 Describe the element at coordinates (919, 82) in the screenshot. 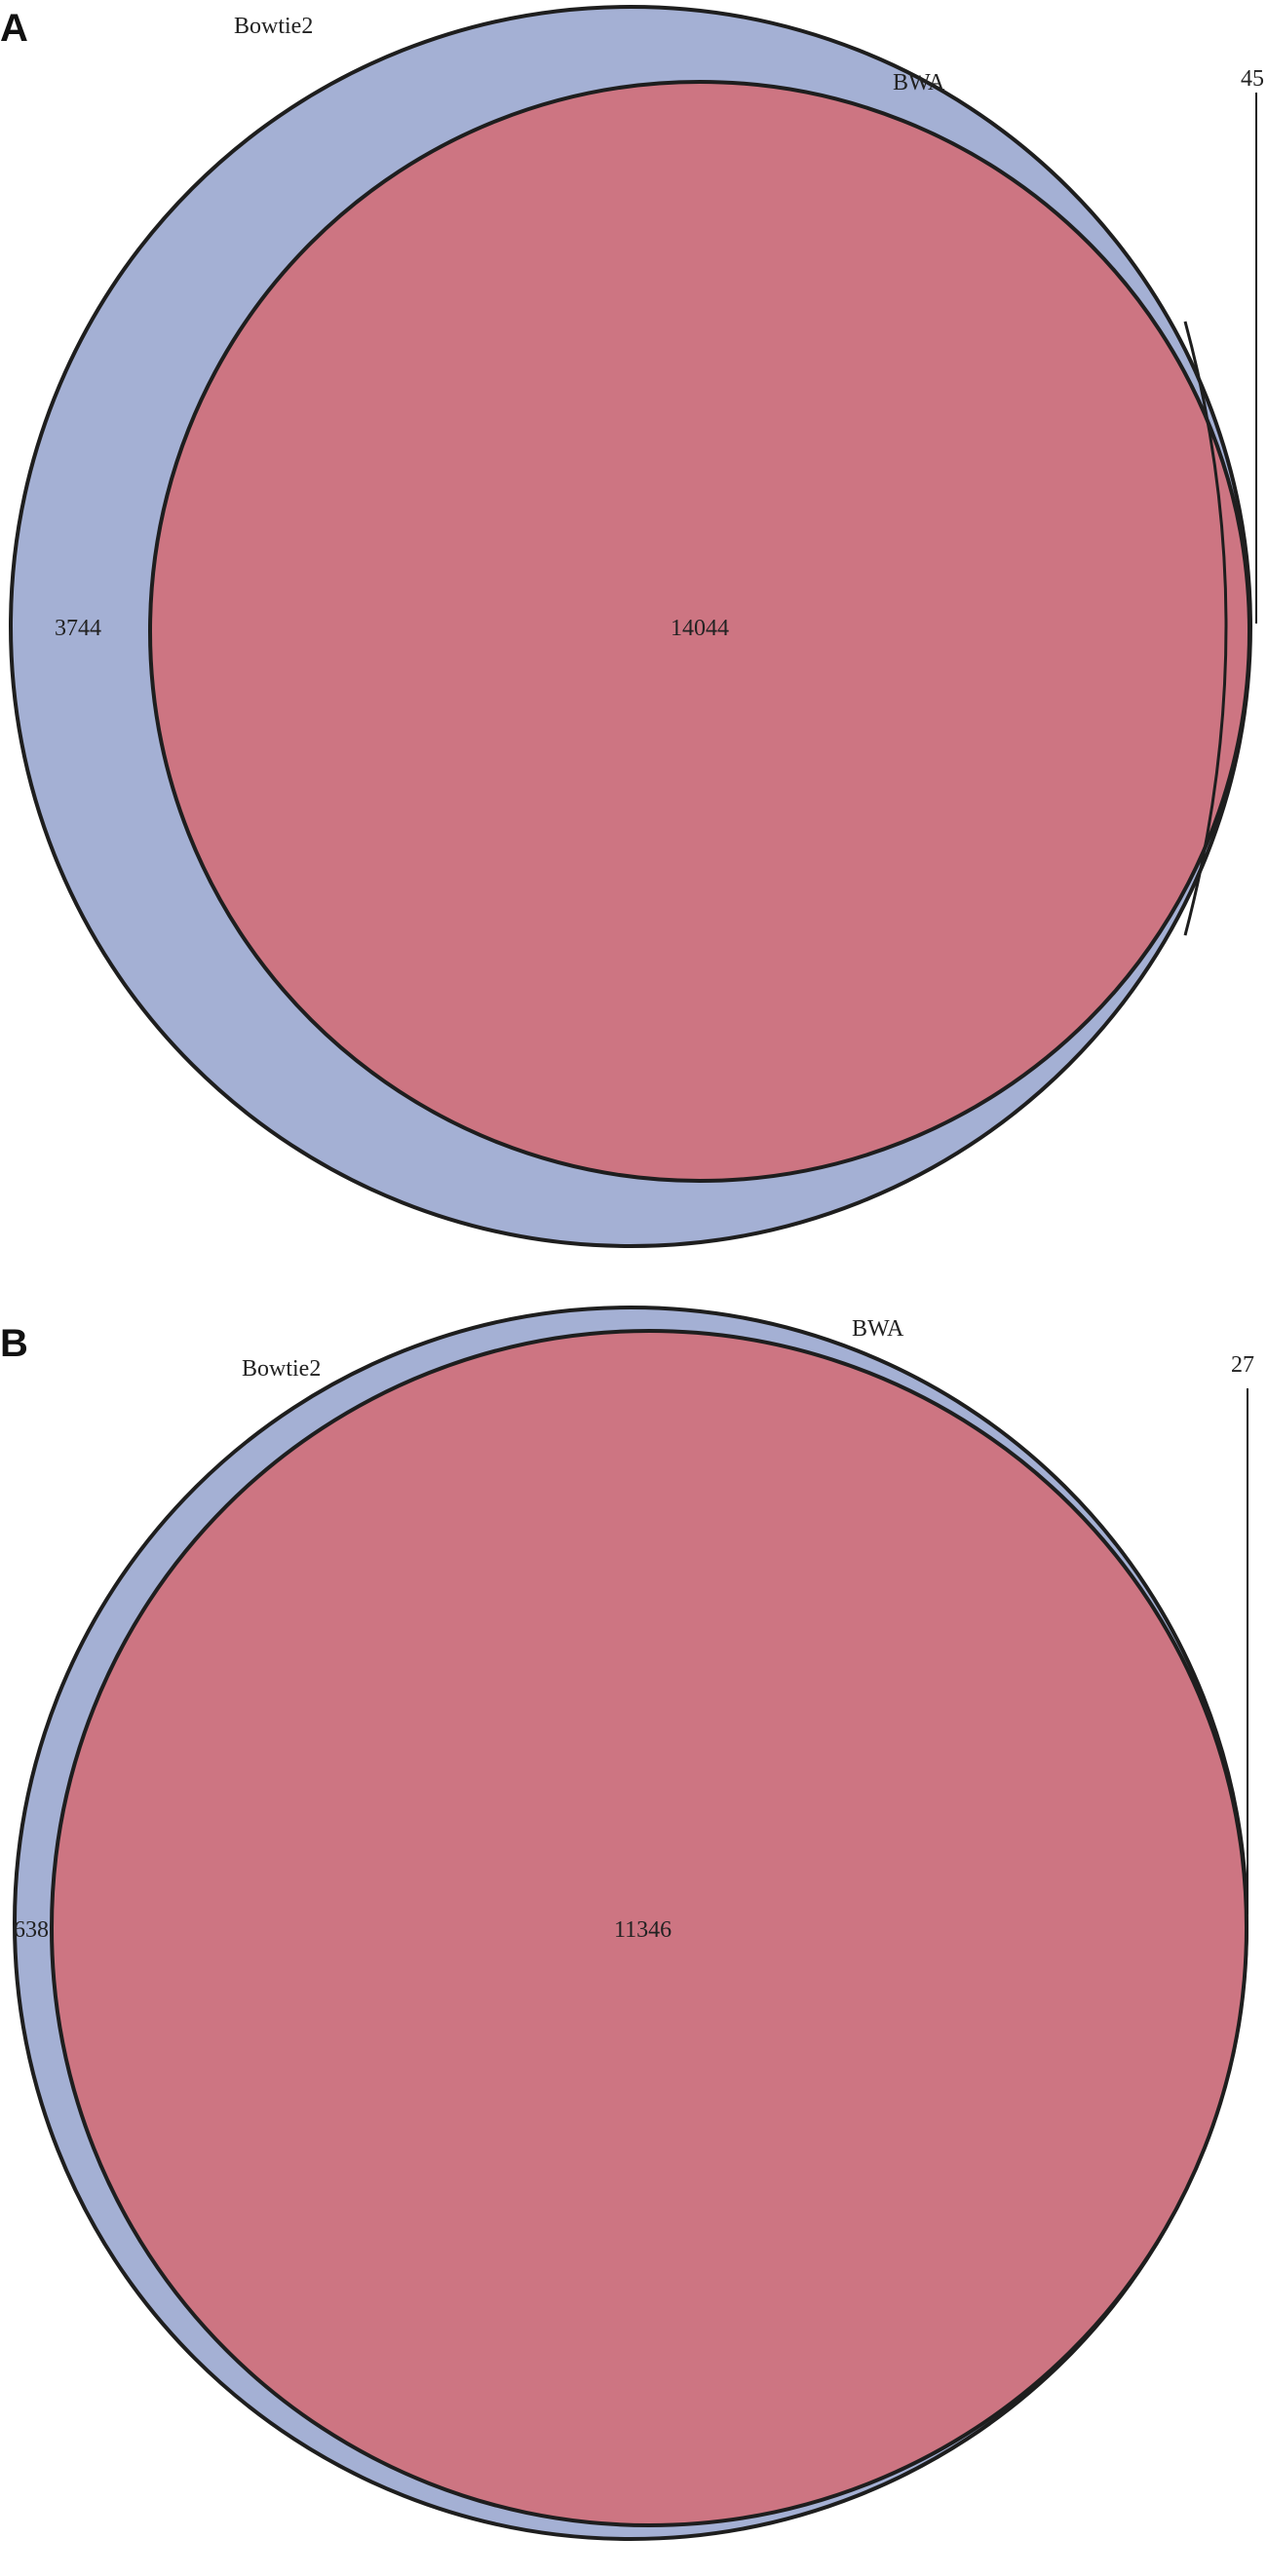

I see `panel-a-bwa-label: BWA` at that location.